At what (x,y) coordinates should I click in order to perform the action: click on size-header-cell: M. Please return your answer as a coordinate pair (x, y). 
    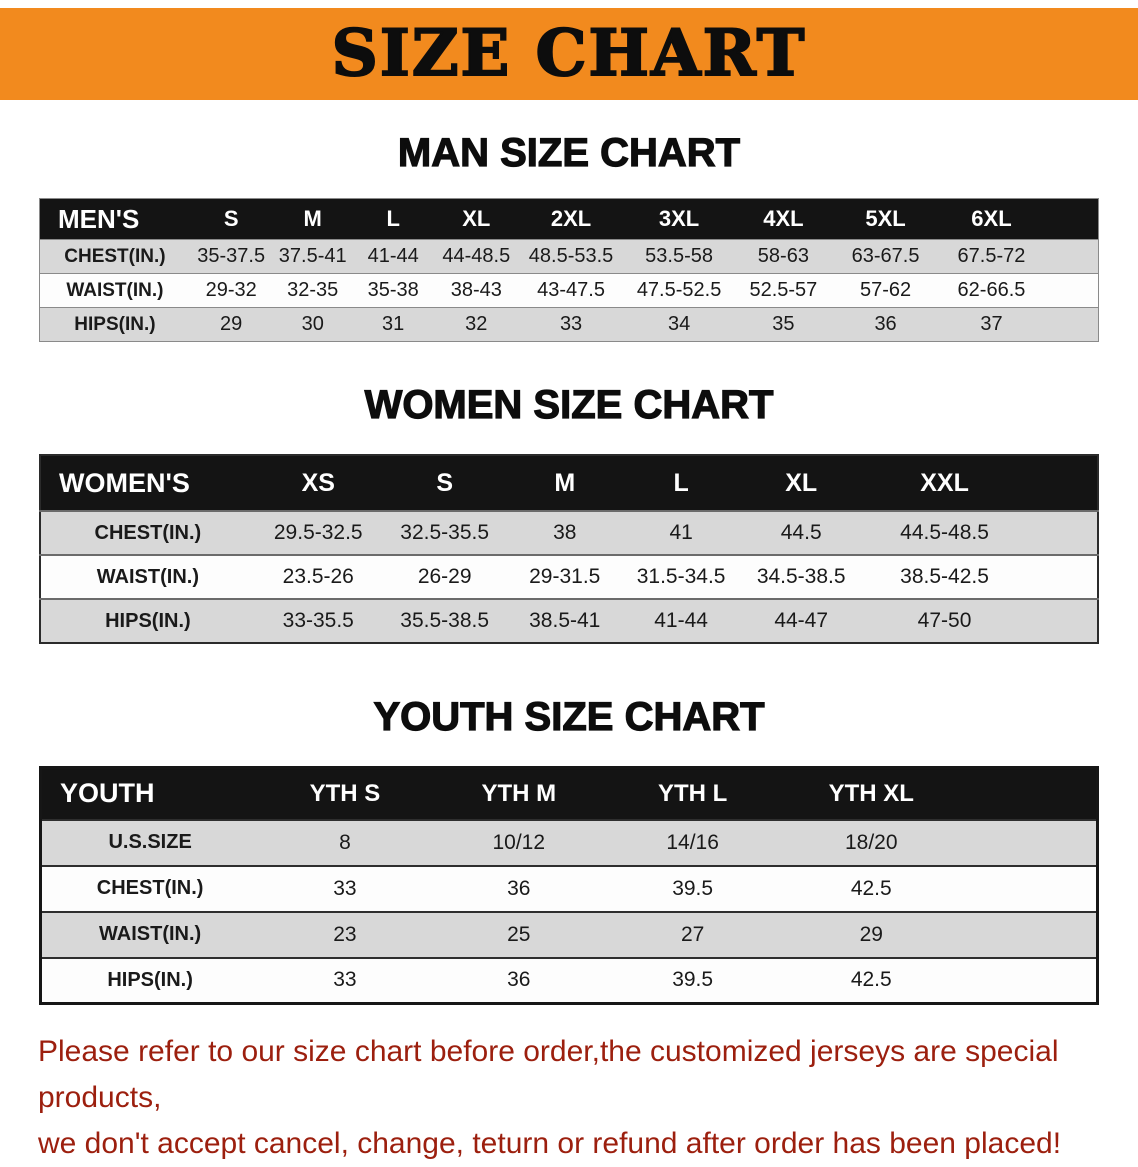
    Looking at the image, I should click on (312, 219).